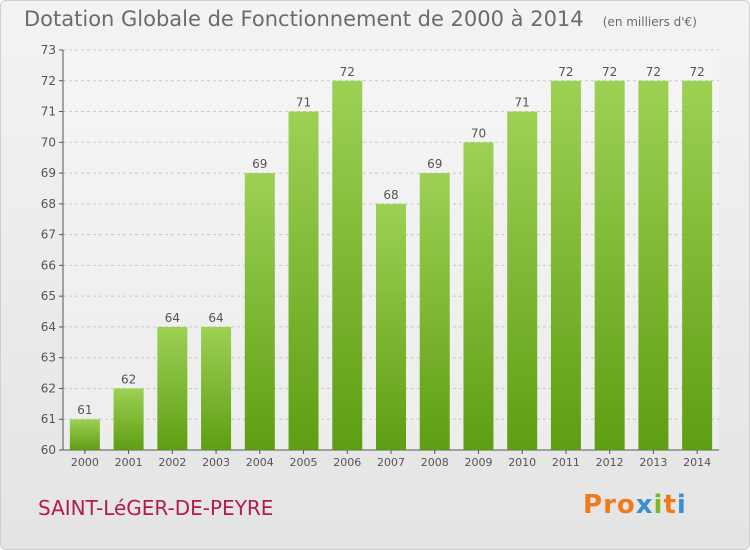  Describe the element at coordinates (478, 462) in the screenshot. I see `x-tick-label: 2009` at that location.